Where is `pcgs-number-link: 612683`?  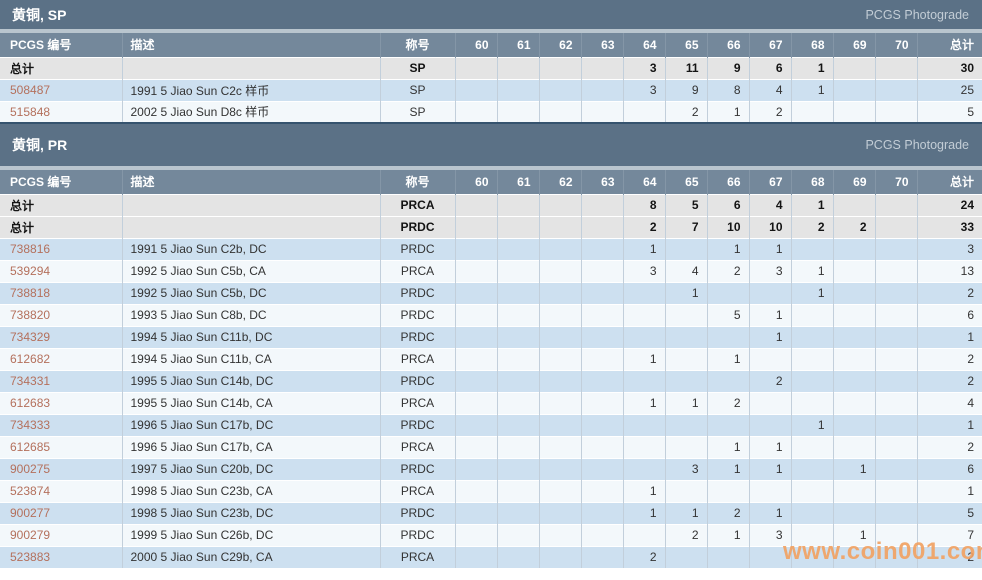
pcgs-number-link: 612683 is located at coordinates (30, 403).